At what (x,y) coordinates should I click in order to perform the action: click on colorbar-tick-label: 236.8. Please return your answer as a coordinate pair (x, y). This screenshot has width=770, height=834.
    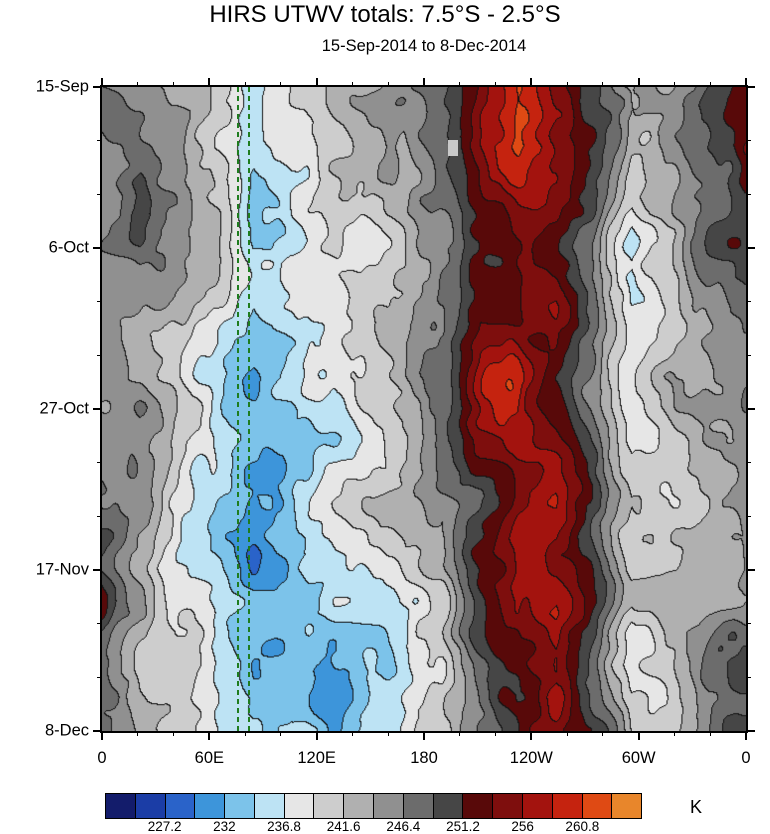
    Looking at the image, I should click on (284, 826).